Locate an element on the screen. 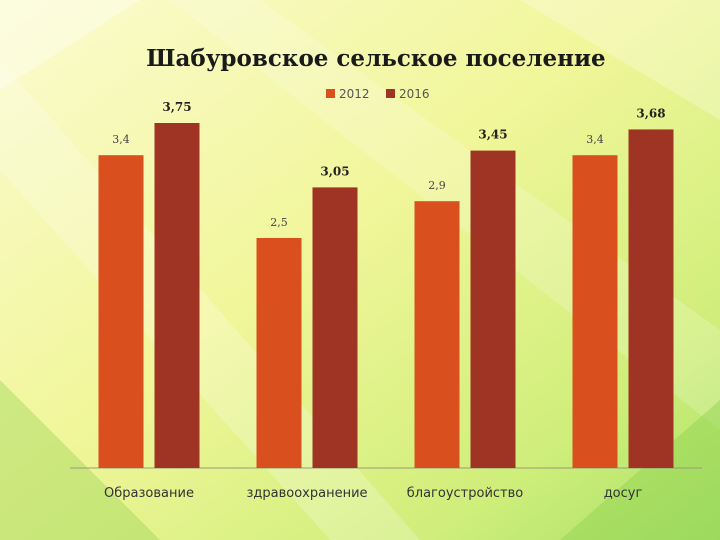 The height and width of the screenshot is (540, 720). legend-swatch-2016 is located at coordinates (390, 93).